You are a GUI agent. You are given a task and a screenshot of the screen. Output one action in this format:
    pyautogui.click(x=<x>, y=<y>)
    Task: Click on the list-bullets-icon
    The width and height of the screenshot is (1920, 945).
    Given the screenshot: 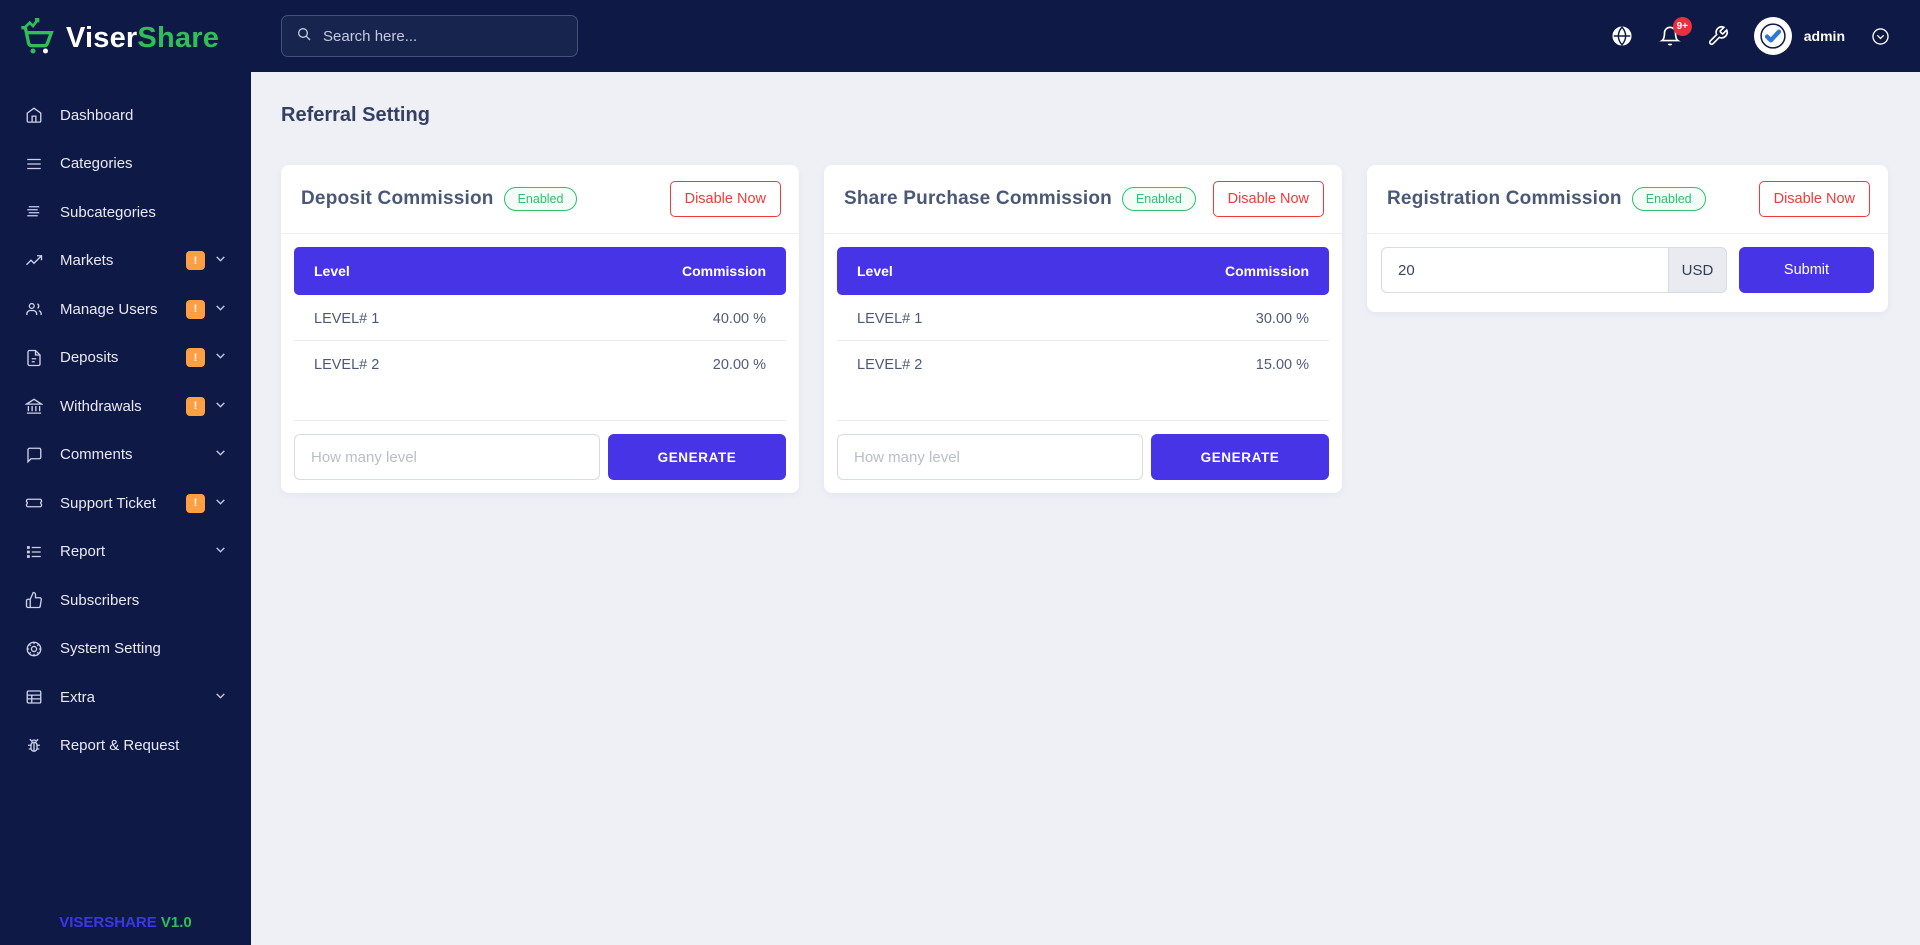 What is the action you would take?
    pyautogui.click(x=34, y=552)
    